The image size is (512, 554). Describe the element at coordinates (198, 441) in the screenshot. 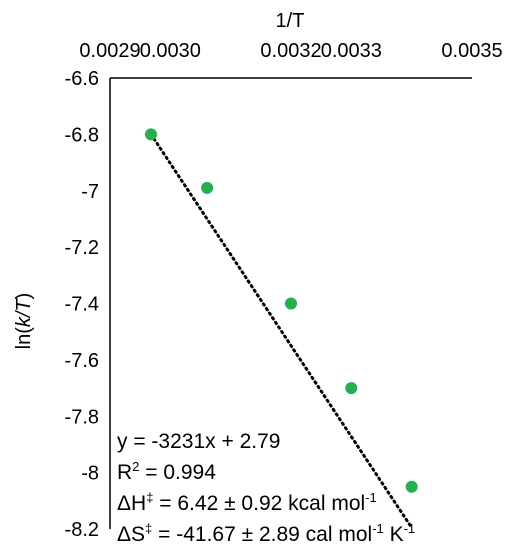

I see `equation-label: y = -3231x + 2.79` at that location.